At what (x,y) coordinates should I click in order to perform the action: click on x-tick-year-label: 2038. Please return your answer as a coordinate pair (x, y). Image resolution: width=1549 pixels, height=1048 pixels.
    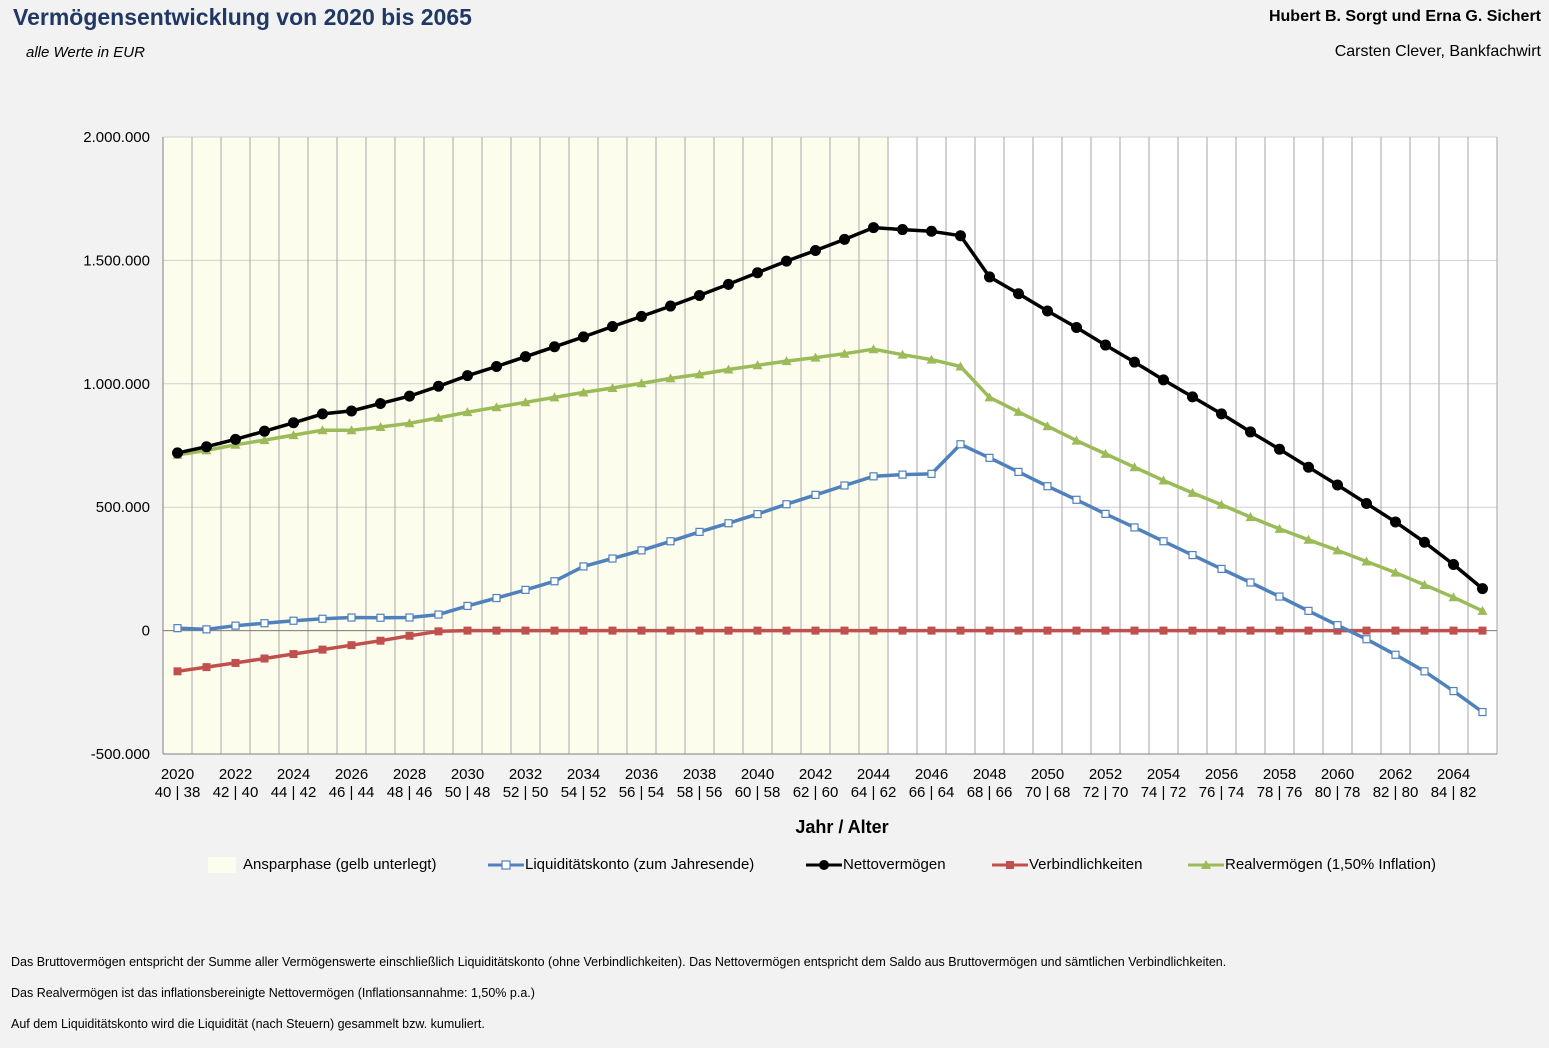
    Looking at the image, I should click on (699, 774).